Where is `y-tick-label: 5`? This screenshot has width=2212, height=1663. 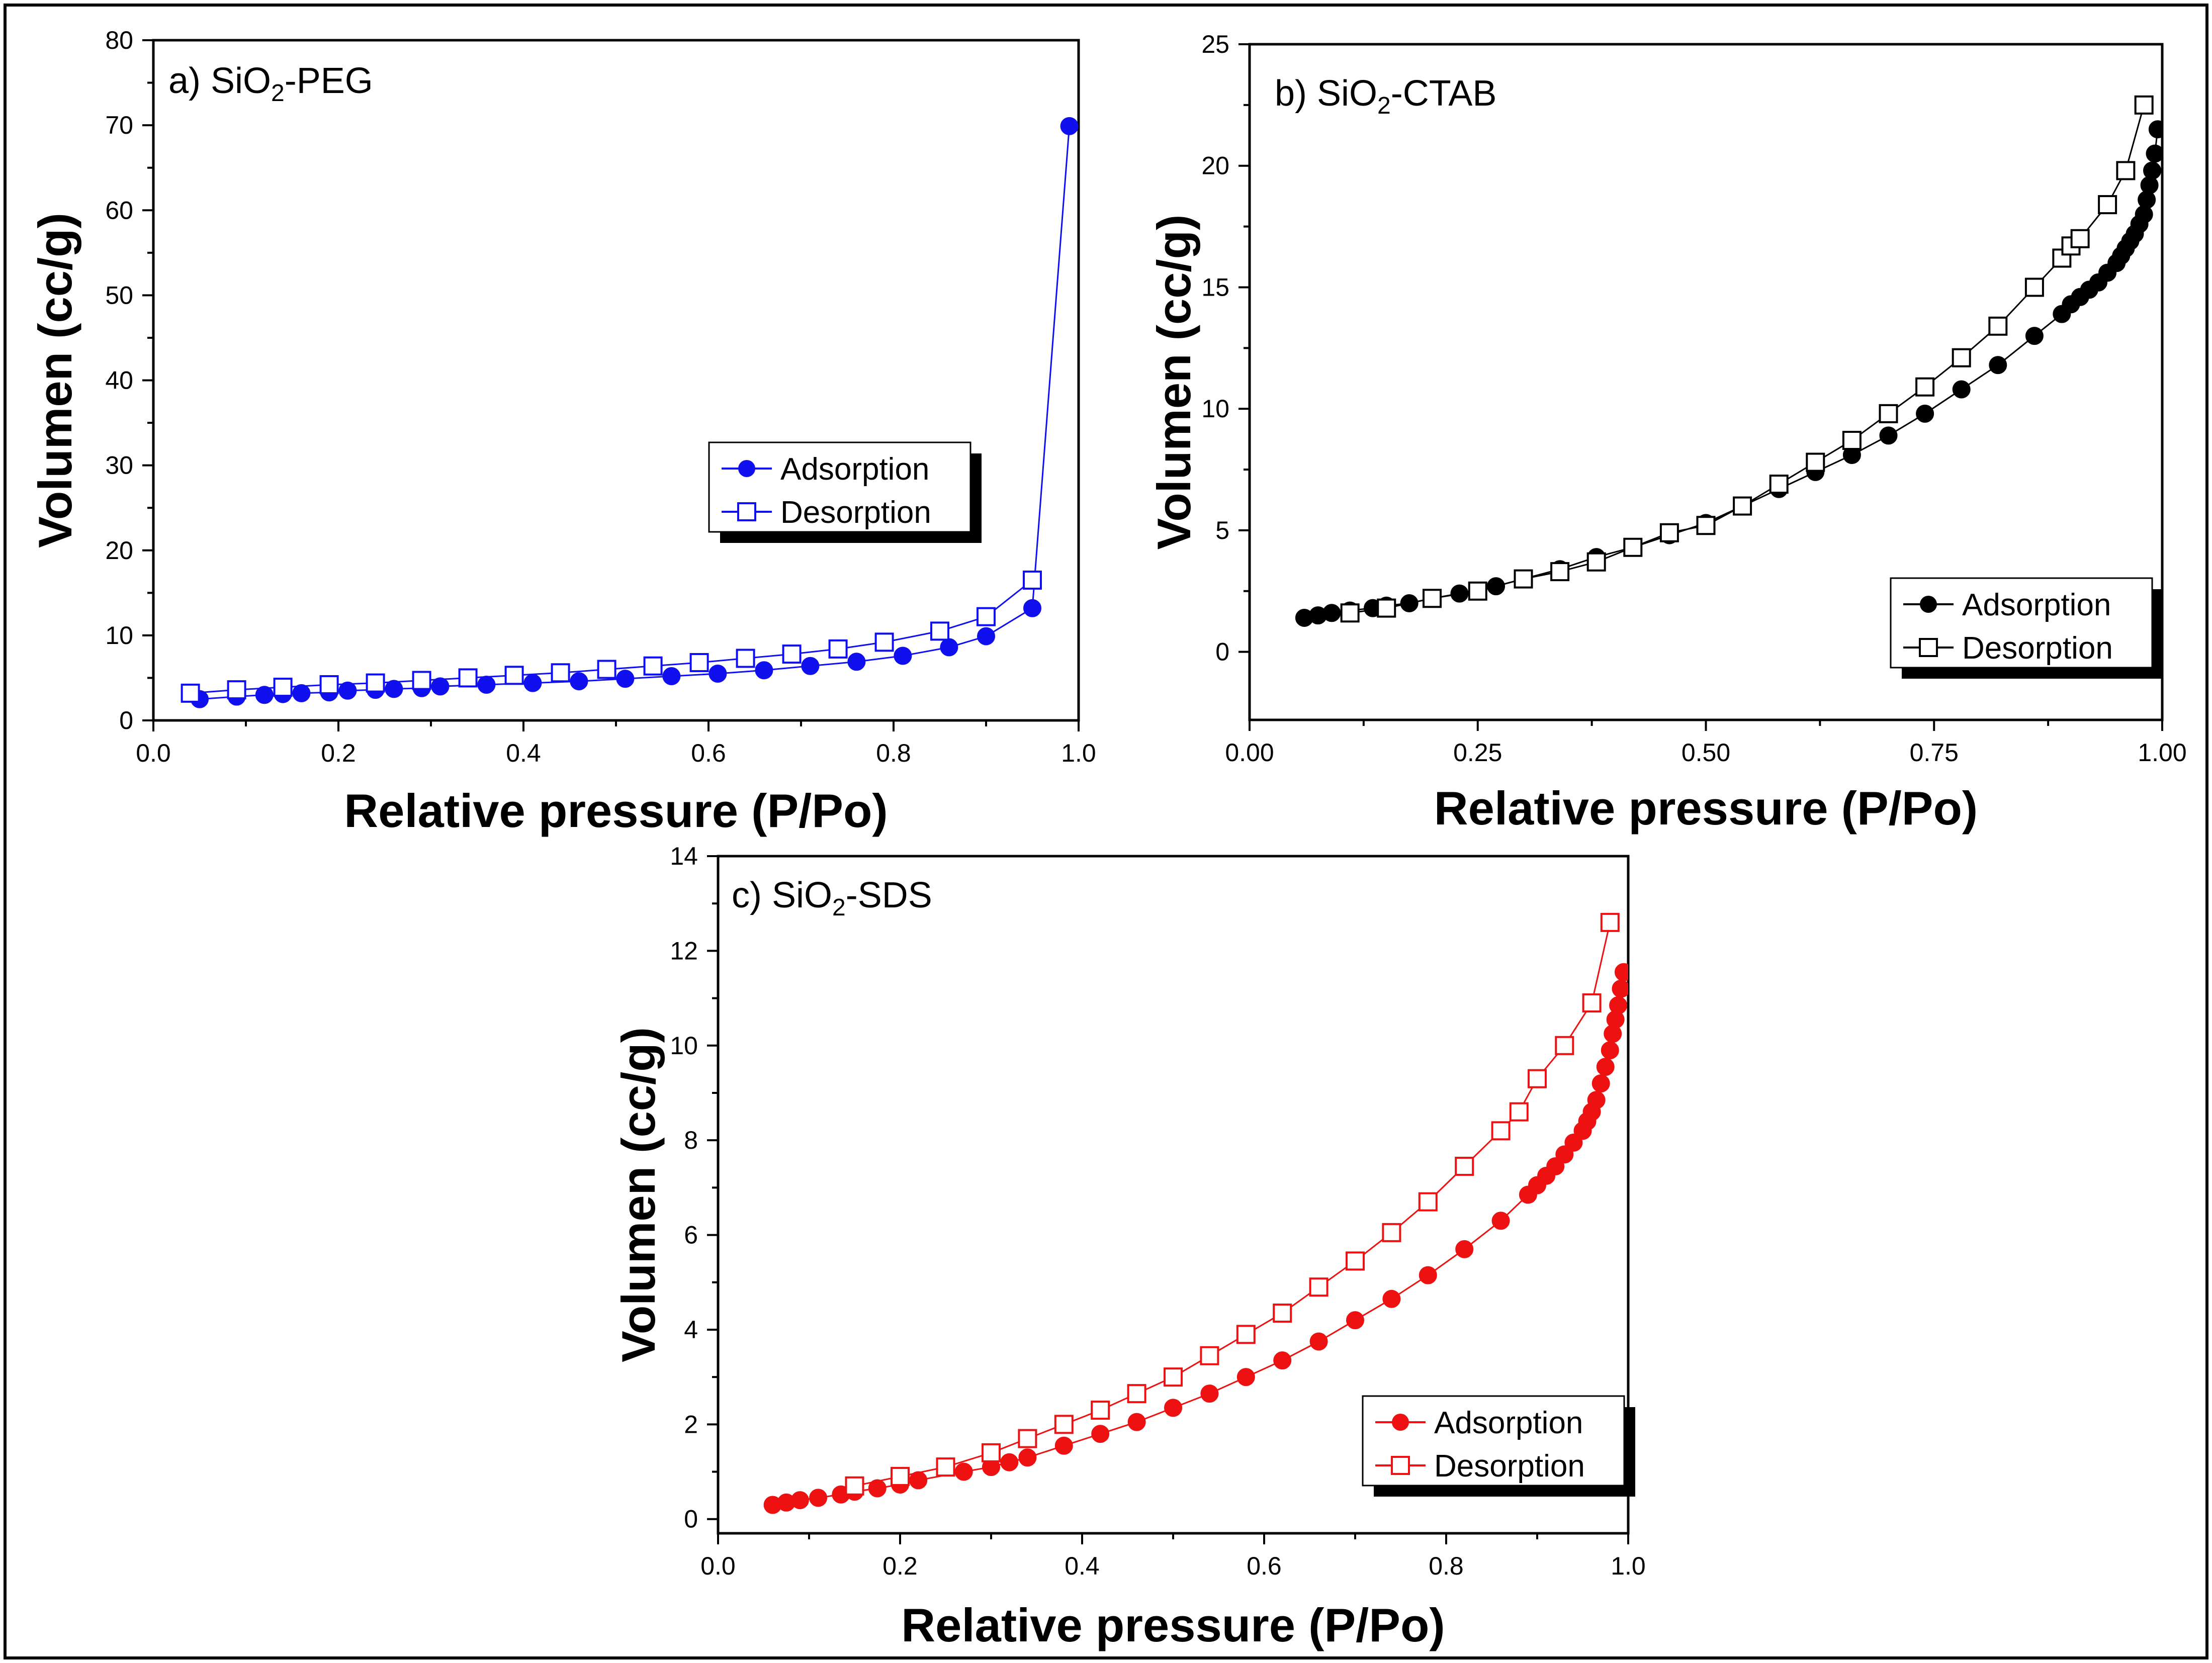 y-tick-label: 5 is located at coordinates (1222, 530).